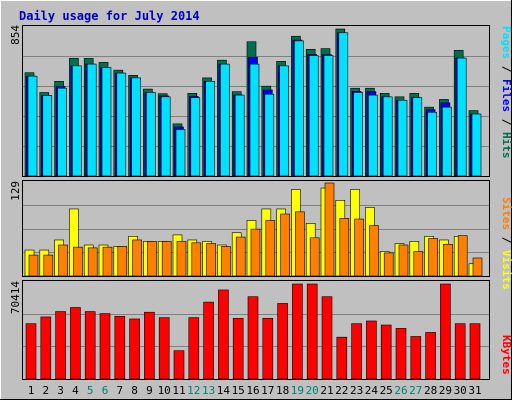 The height and width of the screenshot is (400, 512). I want to click on legend-pages-files-hits: Pages / Files / Hits, so click(506, 92).